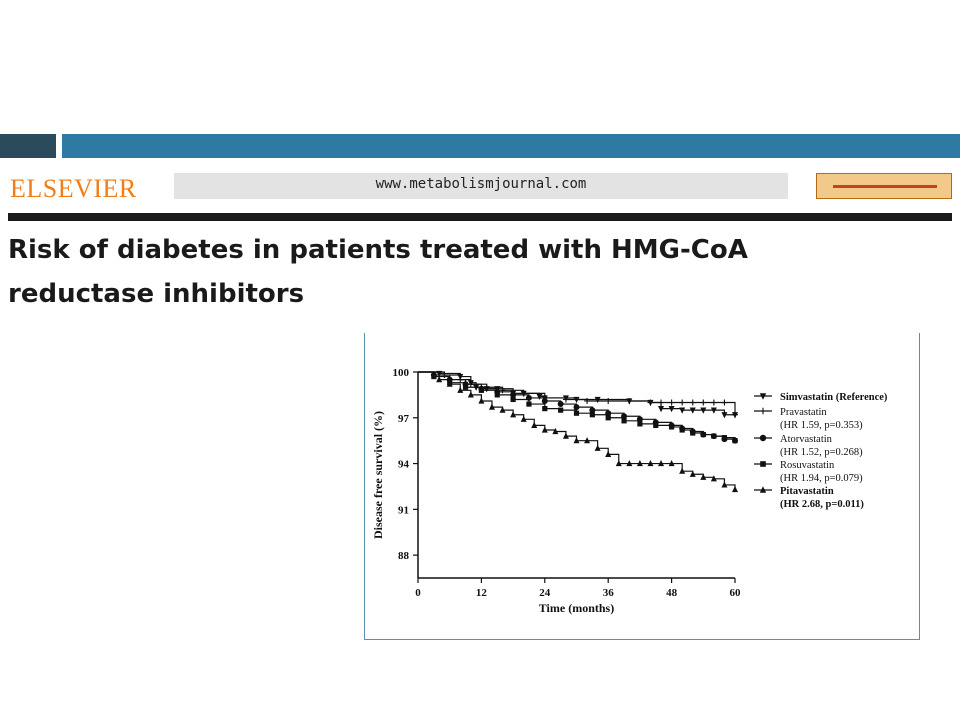 This screenshot has height=720, width=960. What do you see at coordinates (480, 217) in the screenshot?
I see `header-rule` at bounding box center [480, 217].